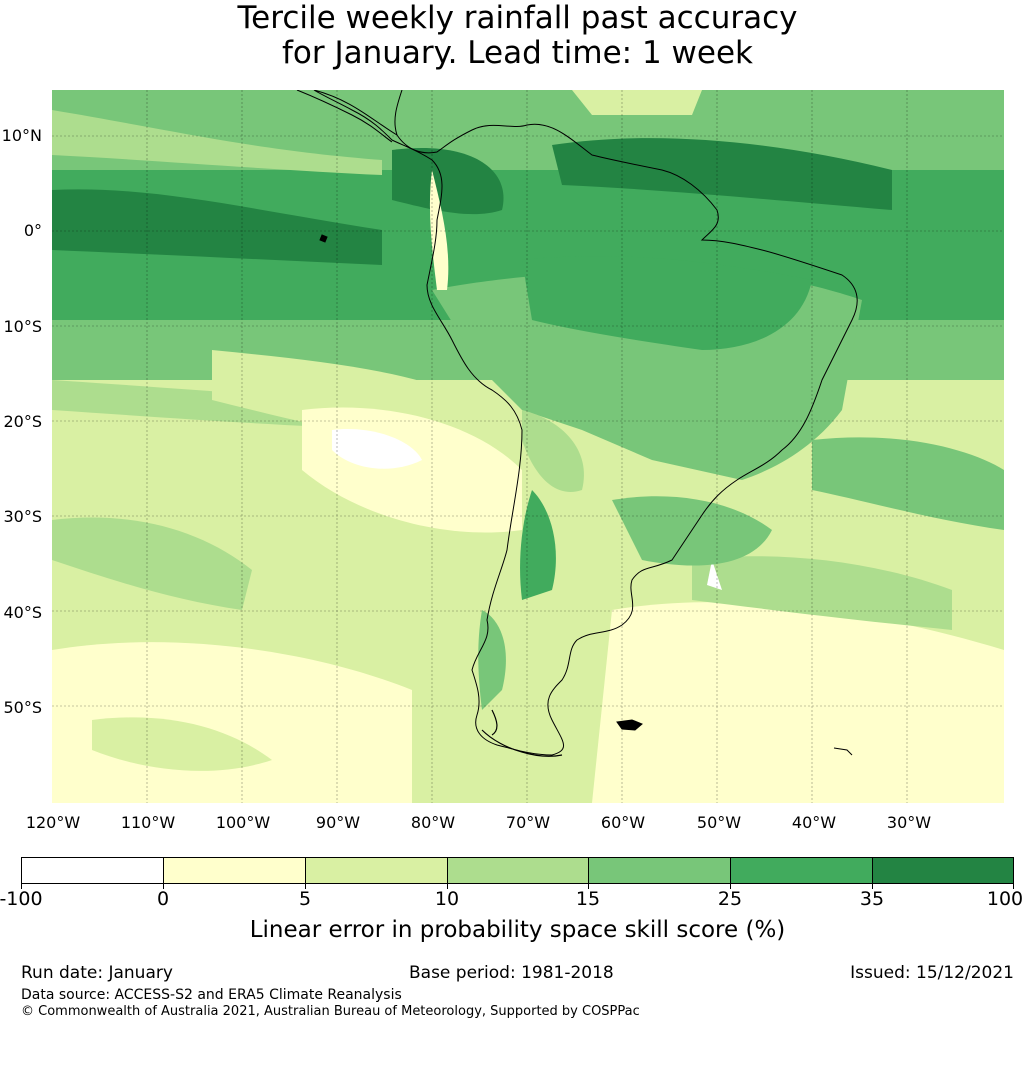 This screenshot has width=1035, height=1065. What do you see at coordinates (97, 973) in the screenshot?
I see `run-date: Run date: January` at bounding box center [97, 973].